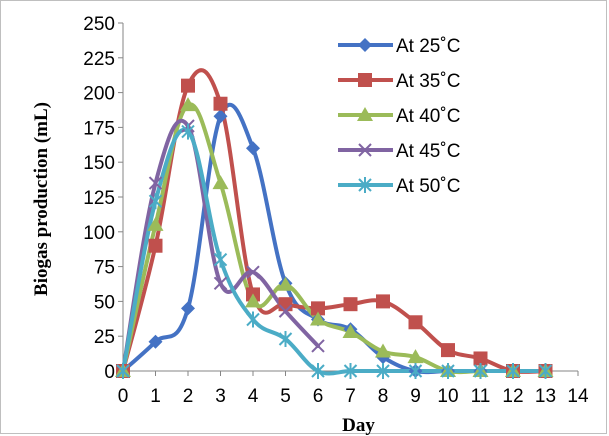  Describe the element at coordinates (428, 81) in the screenshot. I see `legend-label: At 35˚C` at that location.